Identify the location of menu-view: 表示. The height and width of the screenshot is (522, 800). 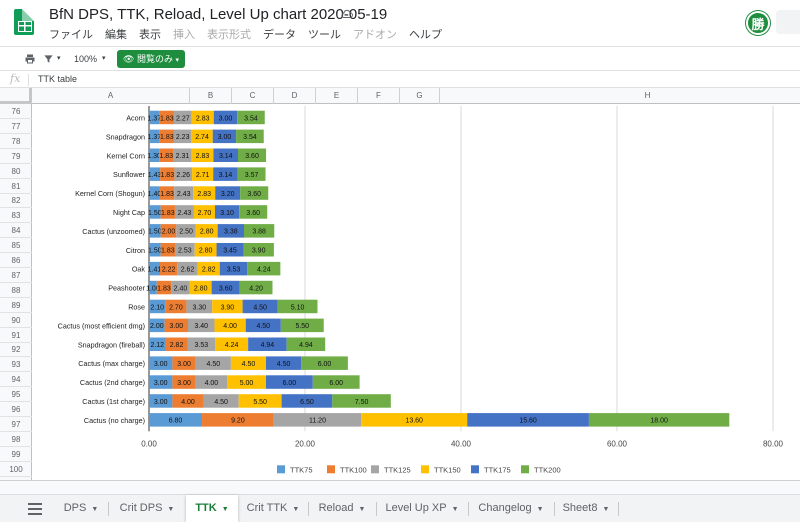
(150, 35).